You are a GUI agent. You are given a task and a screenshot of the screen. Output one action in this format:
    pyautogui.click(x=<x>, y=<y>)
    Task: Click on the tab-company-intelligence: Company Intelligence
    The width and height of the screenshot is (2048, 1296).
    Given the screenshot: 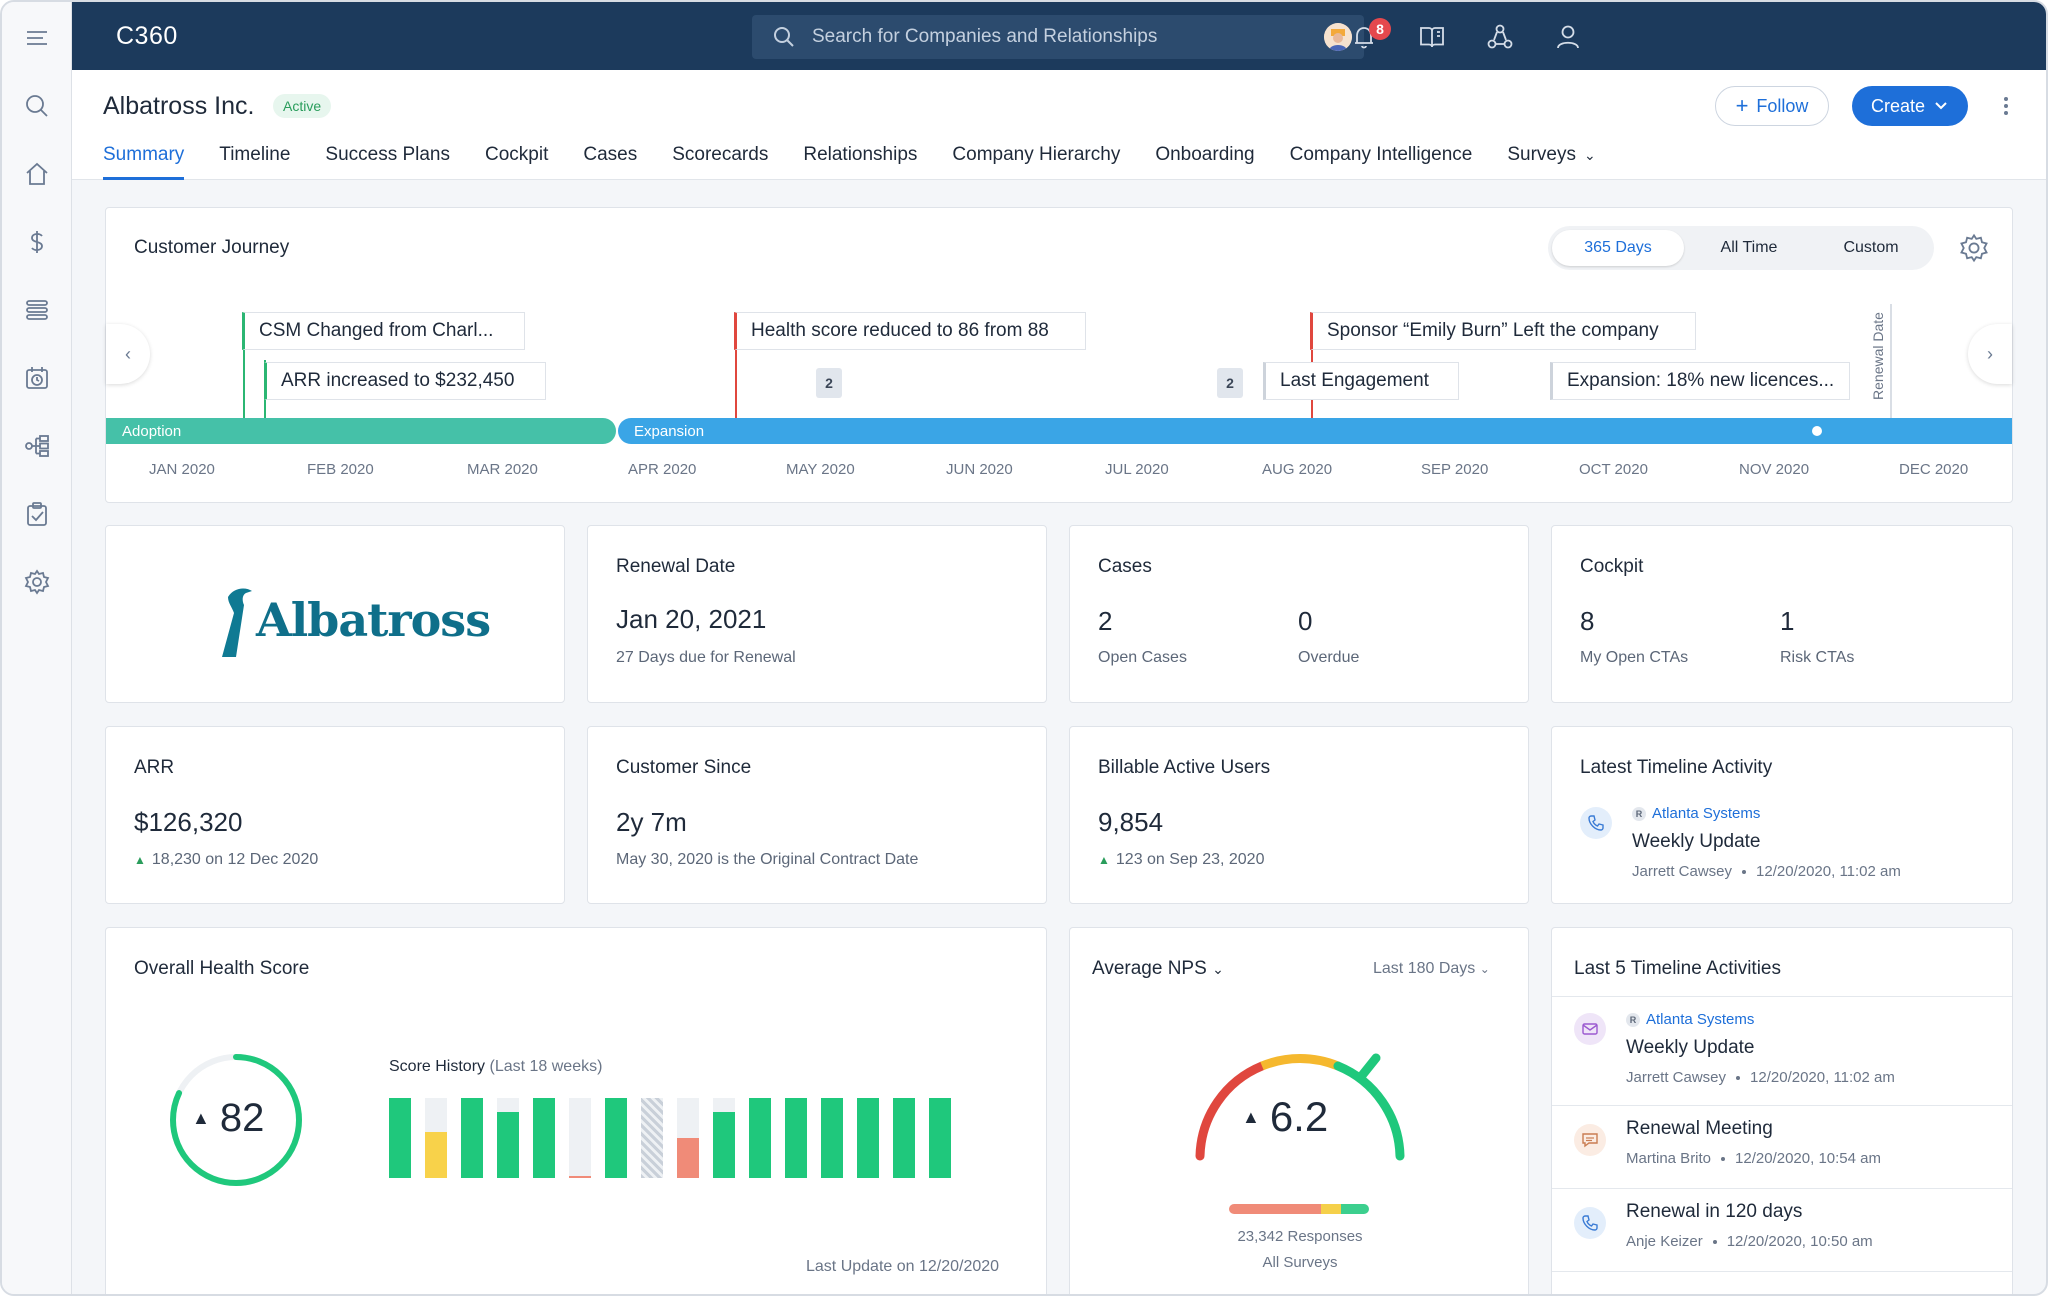 What is the action you would take?
    pyautogui.click(x=1381, y=154)
    